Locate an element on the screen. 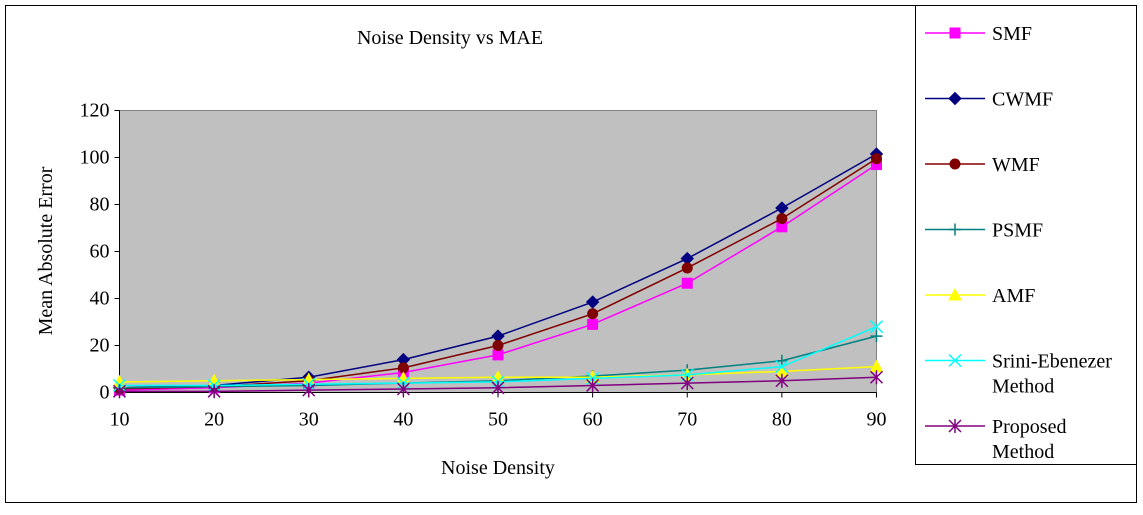  y-axis-label: Mean Absolute Error is located at coordinates (46, 250).